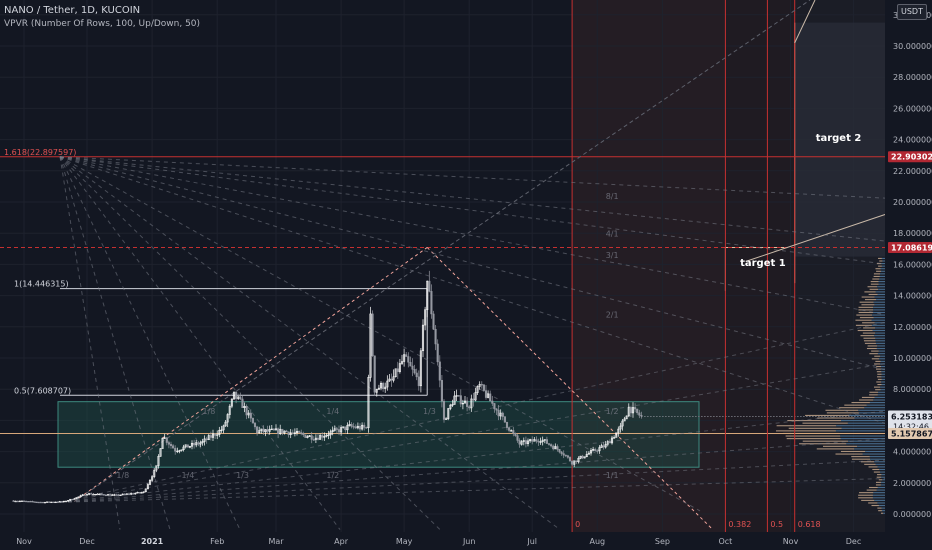 This screenshot has height=550, width=932. What do you see at coordinates (42, 390) in the screenshot?
I see `fib-label: 0.5(7.608707)` at bounding box center [42, 390].